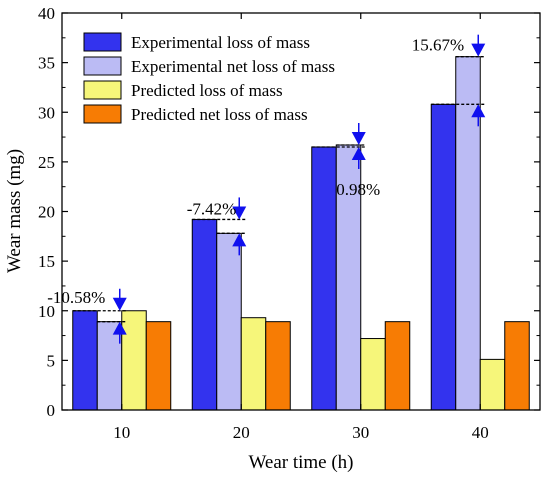  I want to click on y-tick-label: 10, so click(46, 311).